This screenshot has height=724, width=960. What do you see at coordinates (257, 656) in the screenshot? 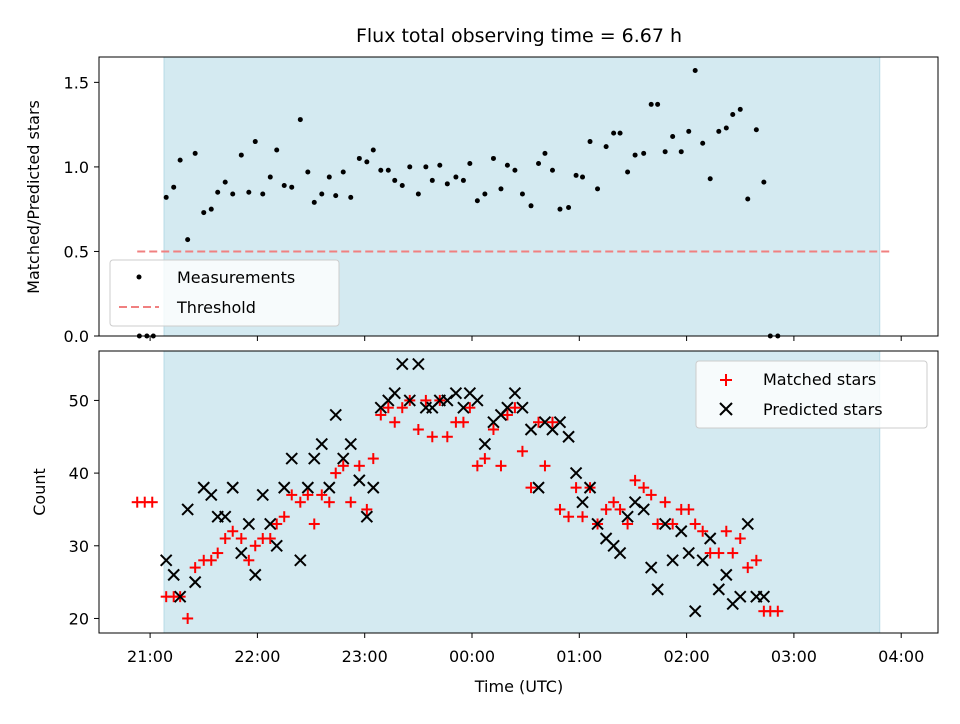
I see `xtick-label: 22:00` at bounding box center [257, 656].